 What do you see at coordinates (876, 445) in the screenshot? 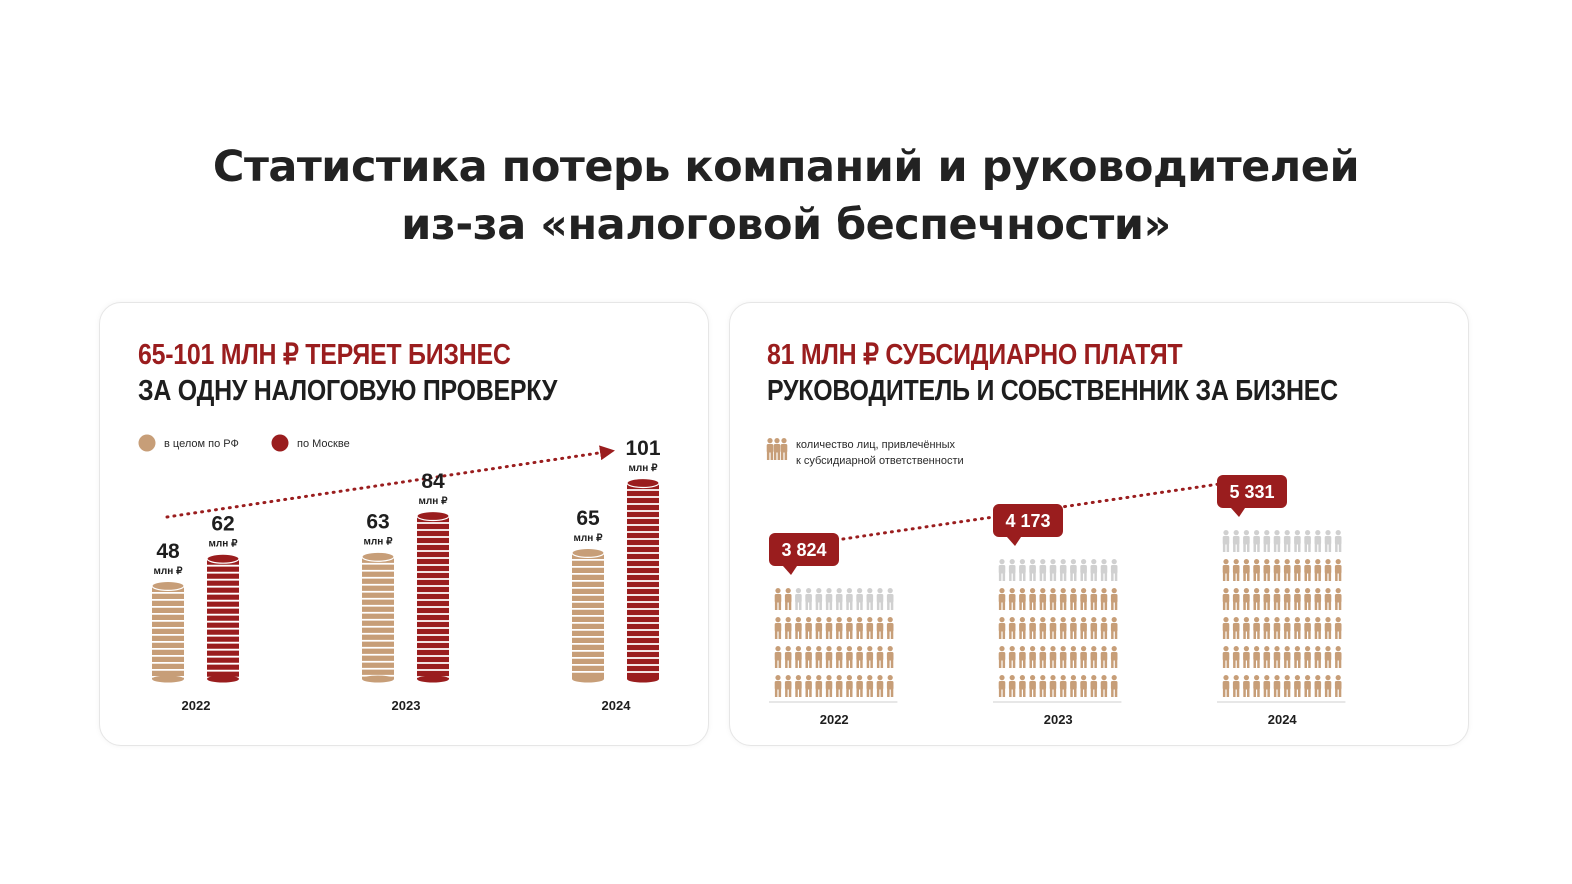
I see `legend-label-line-1: количество лиц, привлечённых` at bounding box center [876, 445].